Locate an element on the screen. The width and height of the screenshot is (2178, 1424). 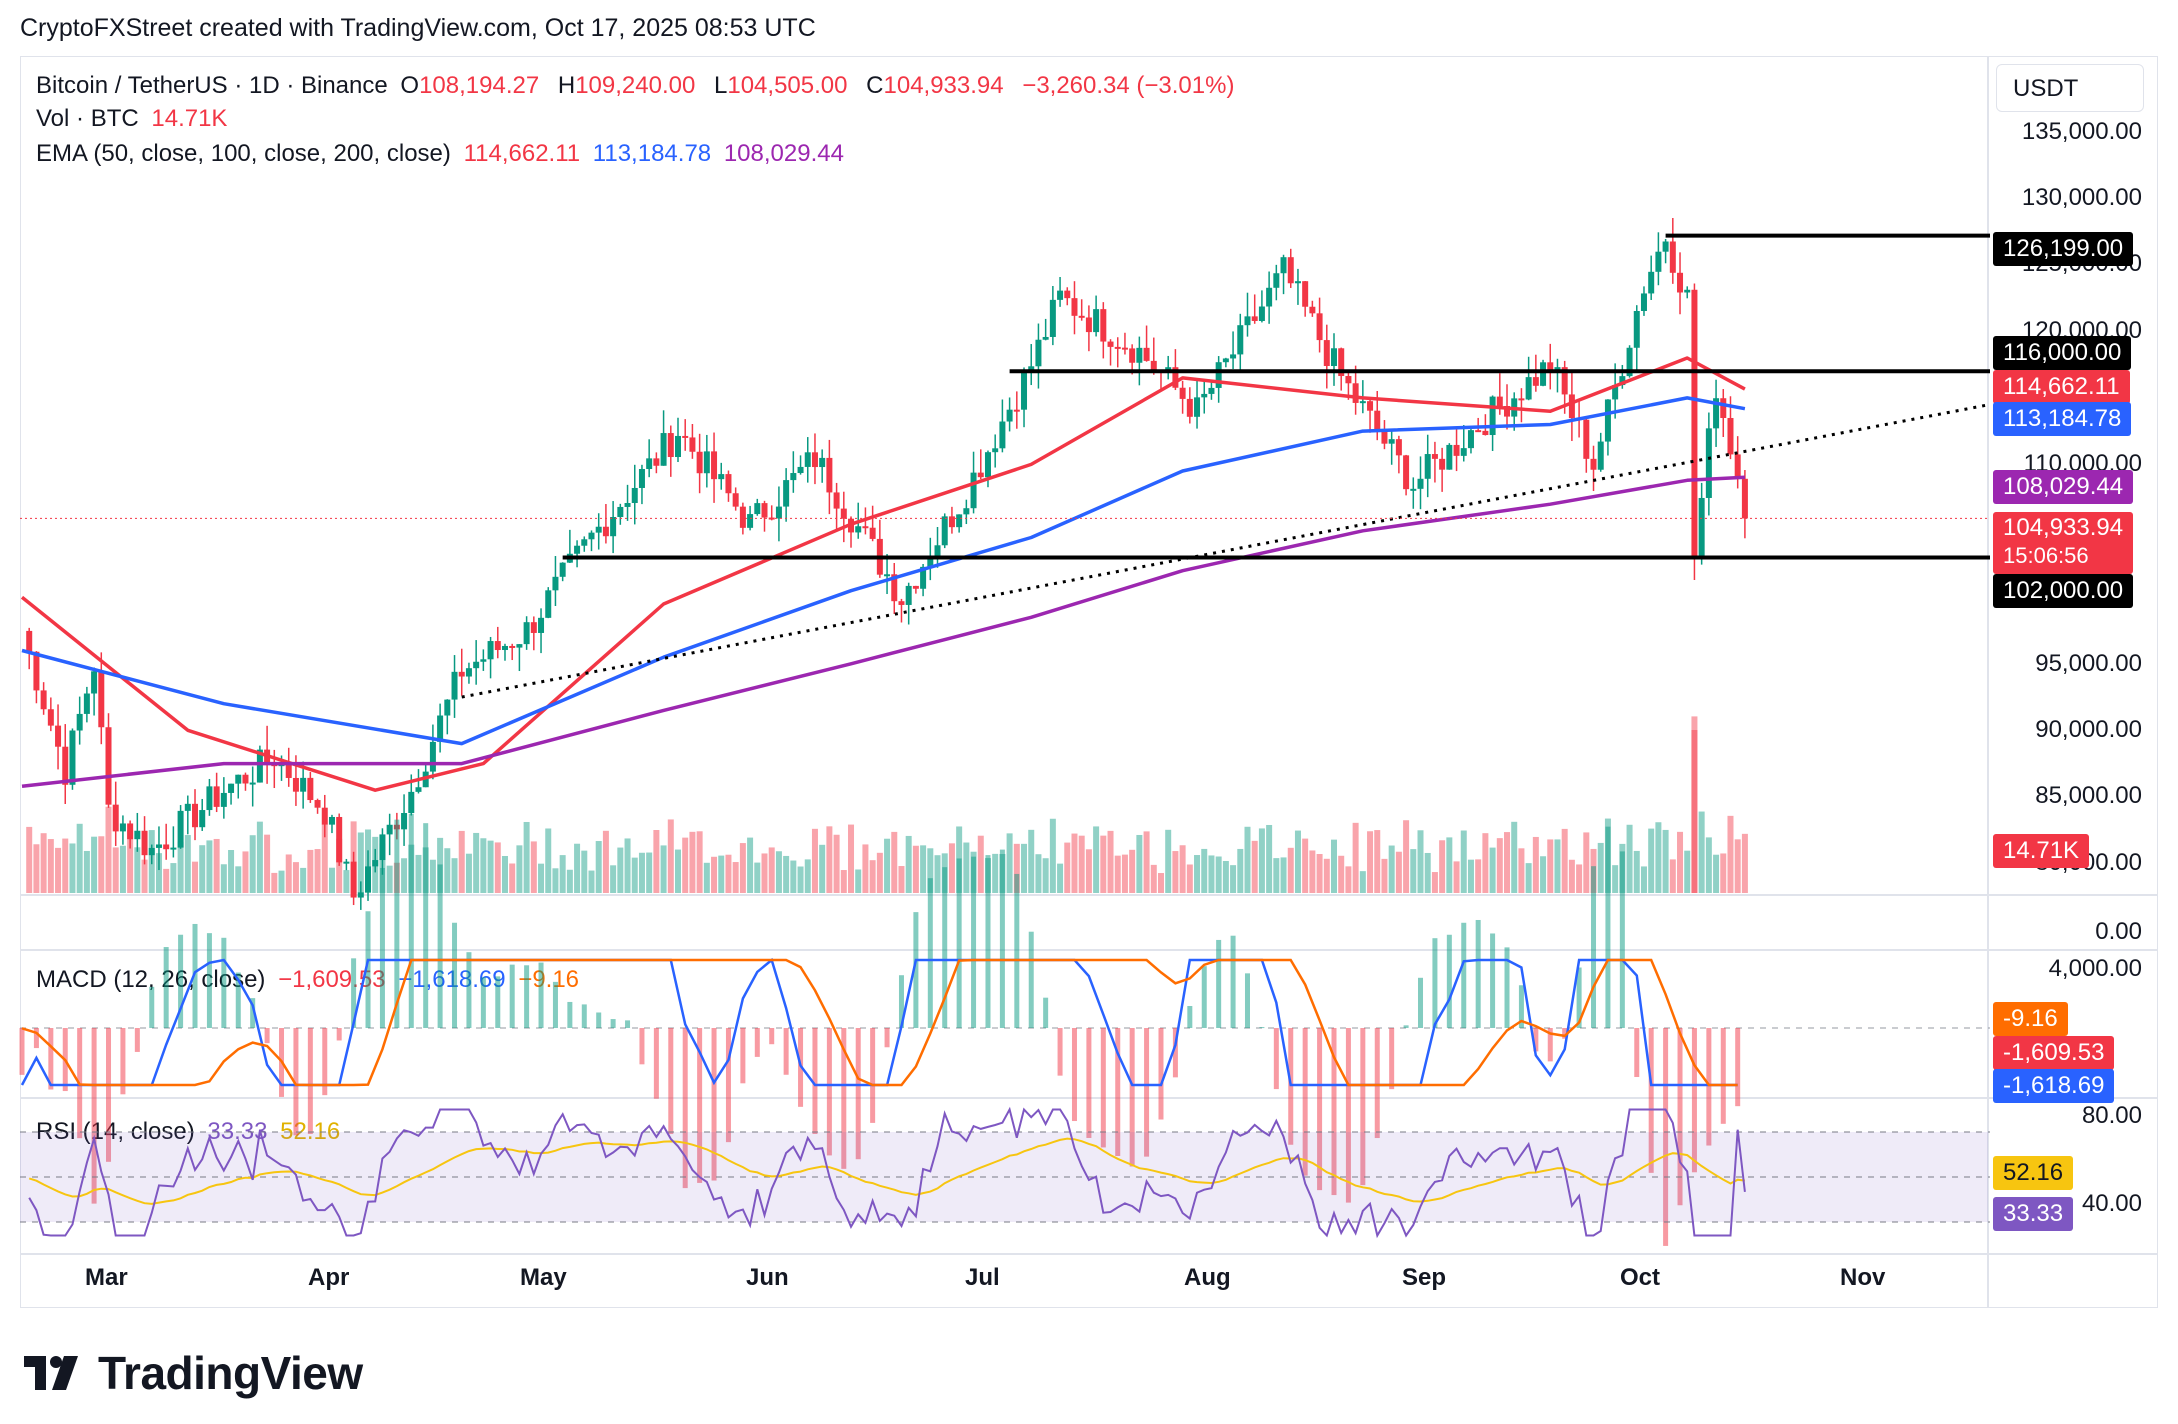
rsi-legend: RSI (14, close) 33.33 52.16 is located at coordinates (191, 1132).